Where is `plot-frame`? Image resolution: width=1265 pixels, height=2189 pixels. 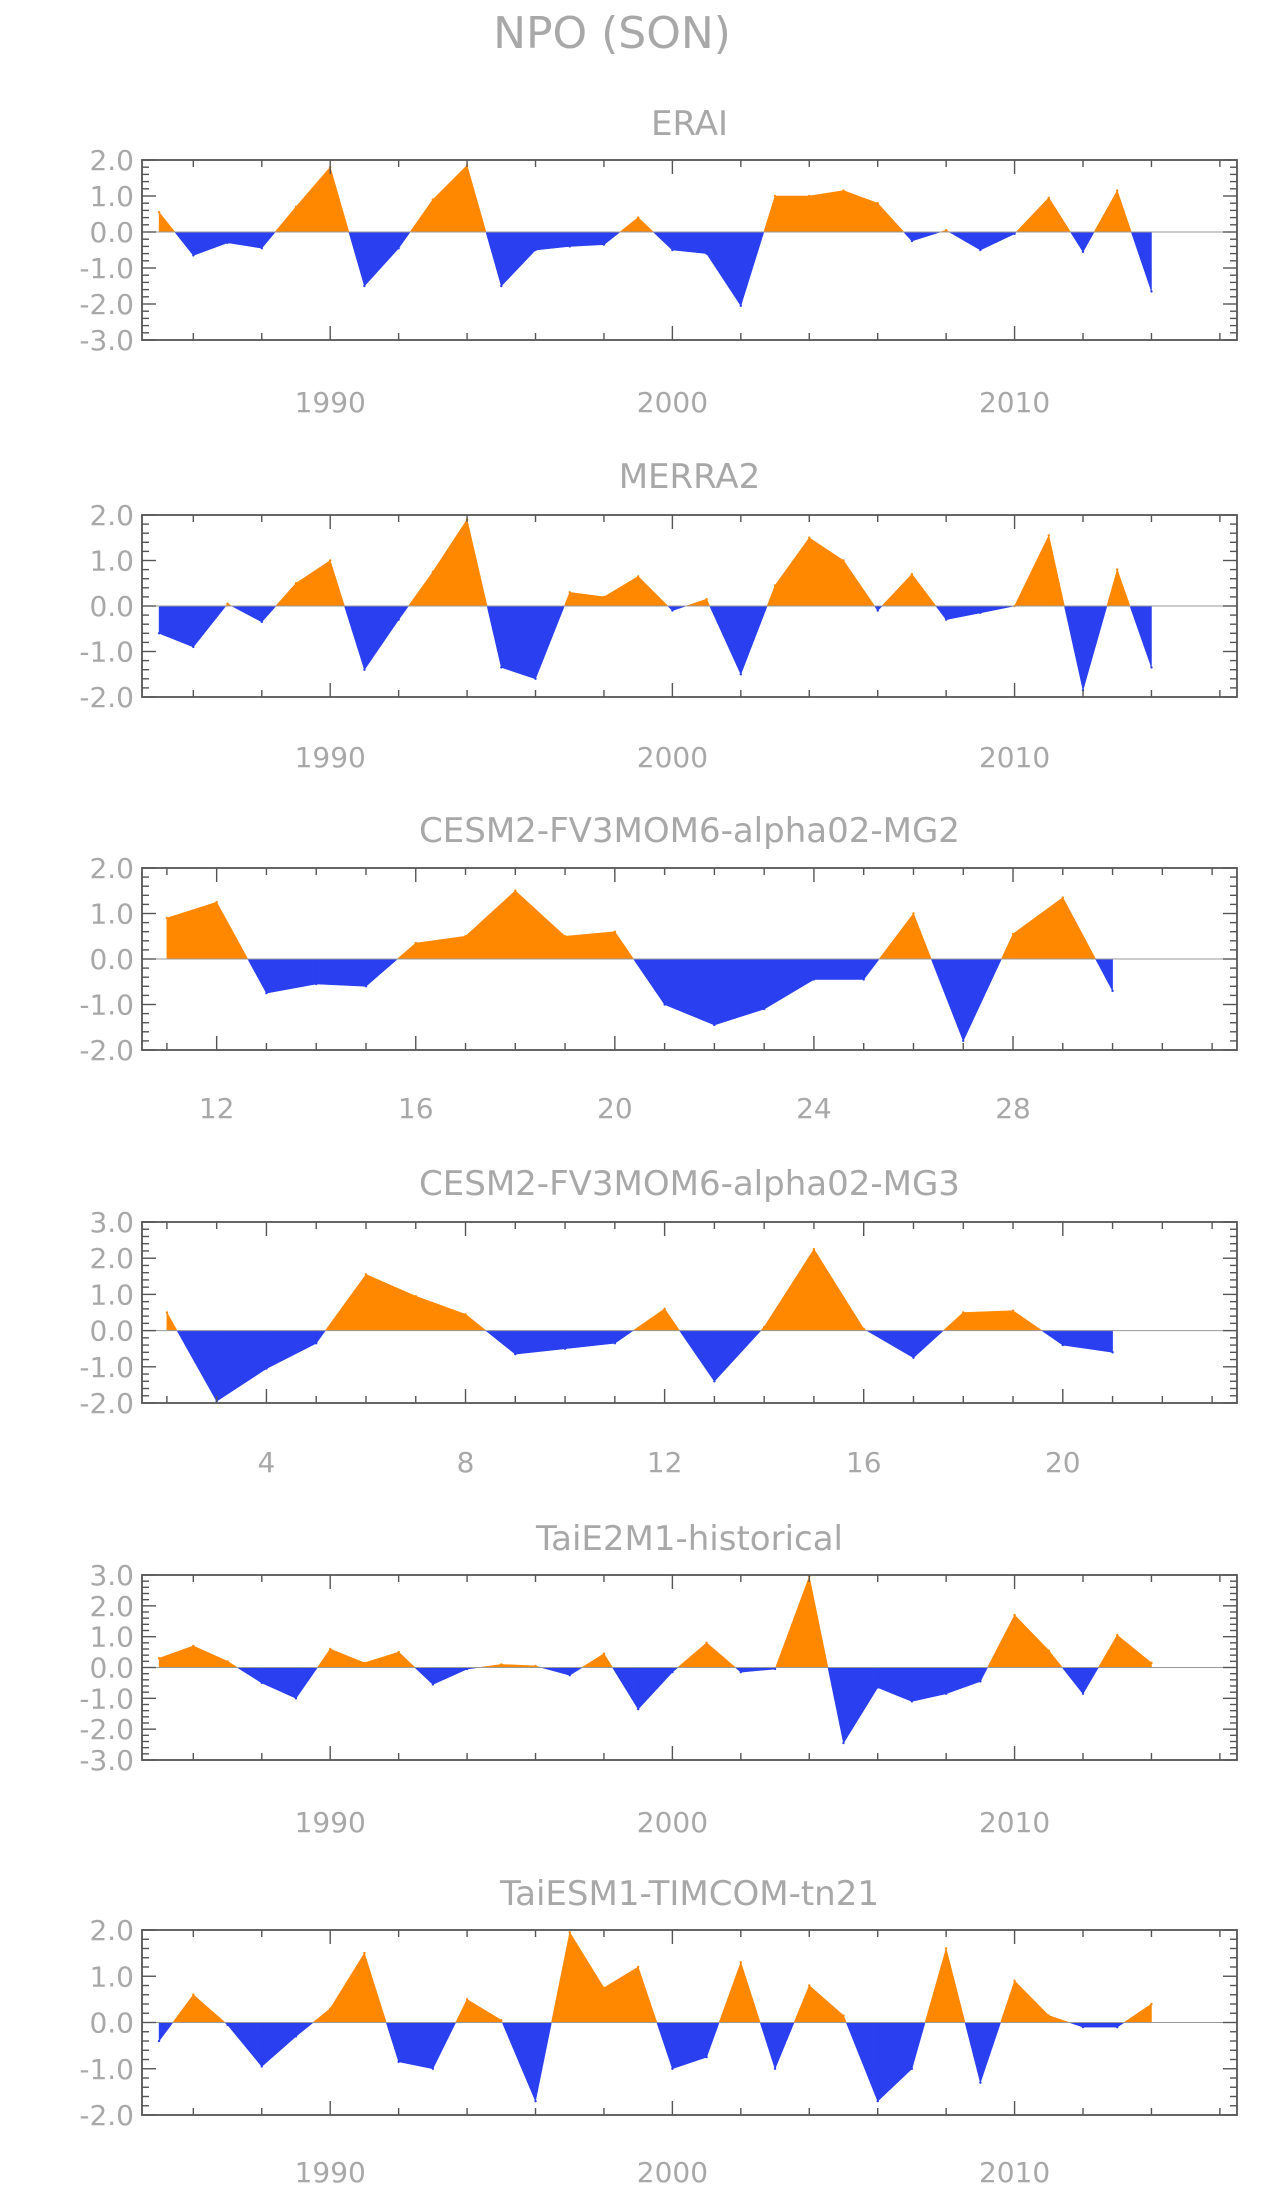 plot-frame is located at coordinates (689, 1312).